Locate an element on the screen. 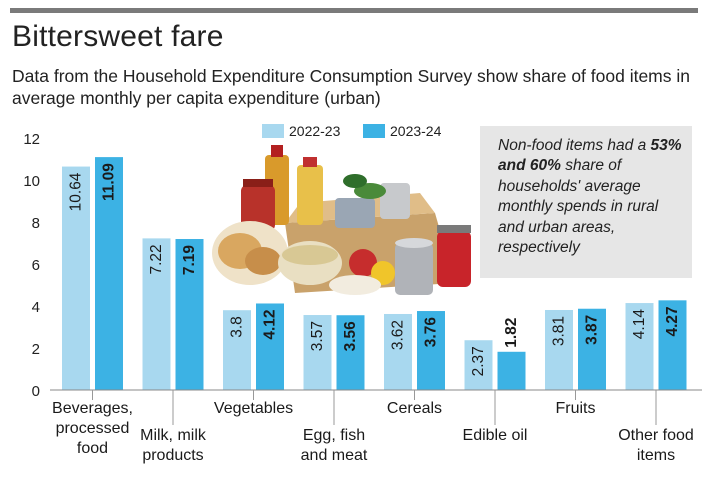 This screenshot has height=477, width=707. legend: 2022-23 2023-24 is located at coordinates (352, 131).